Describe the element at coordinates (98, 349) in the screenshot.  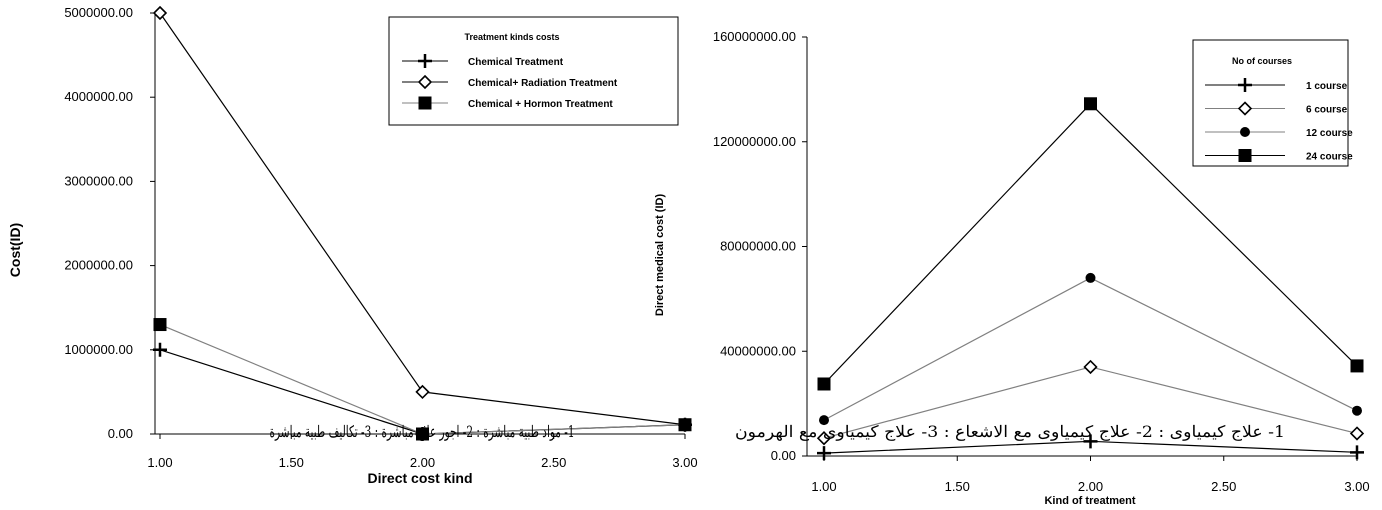
I see `y-tick-label: 1000000.00` at that location.